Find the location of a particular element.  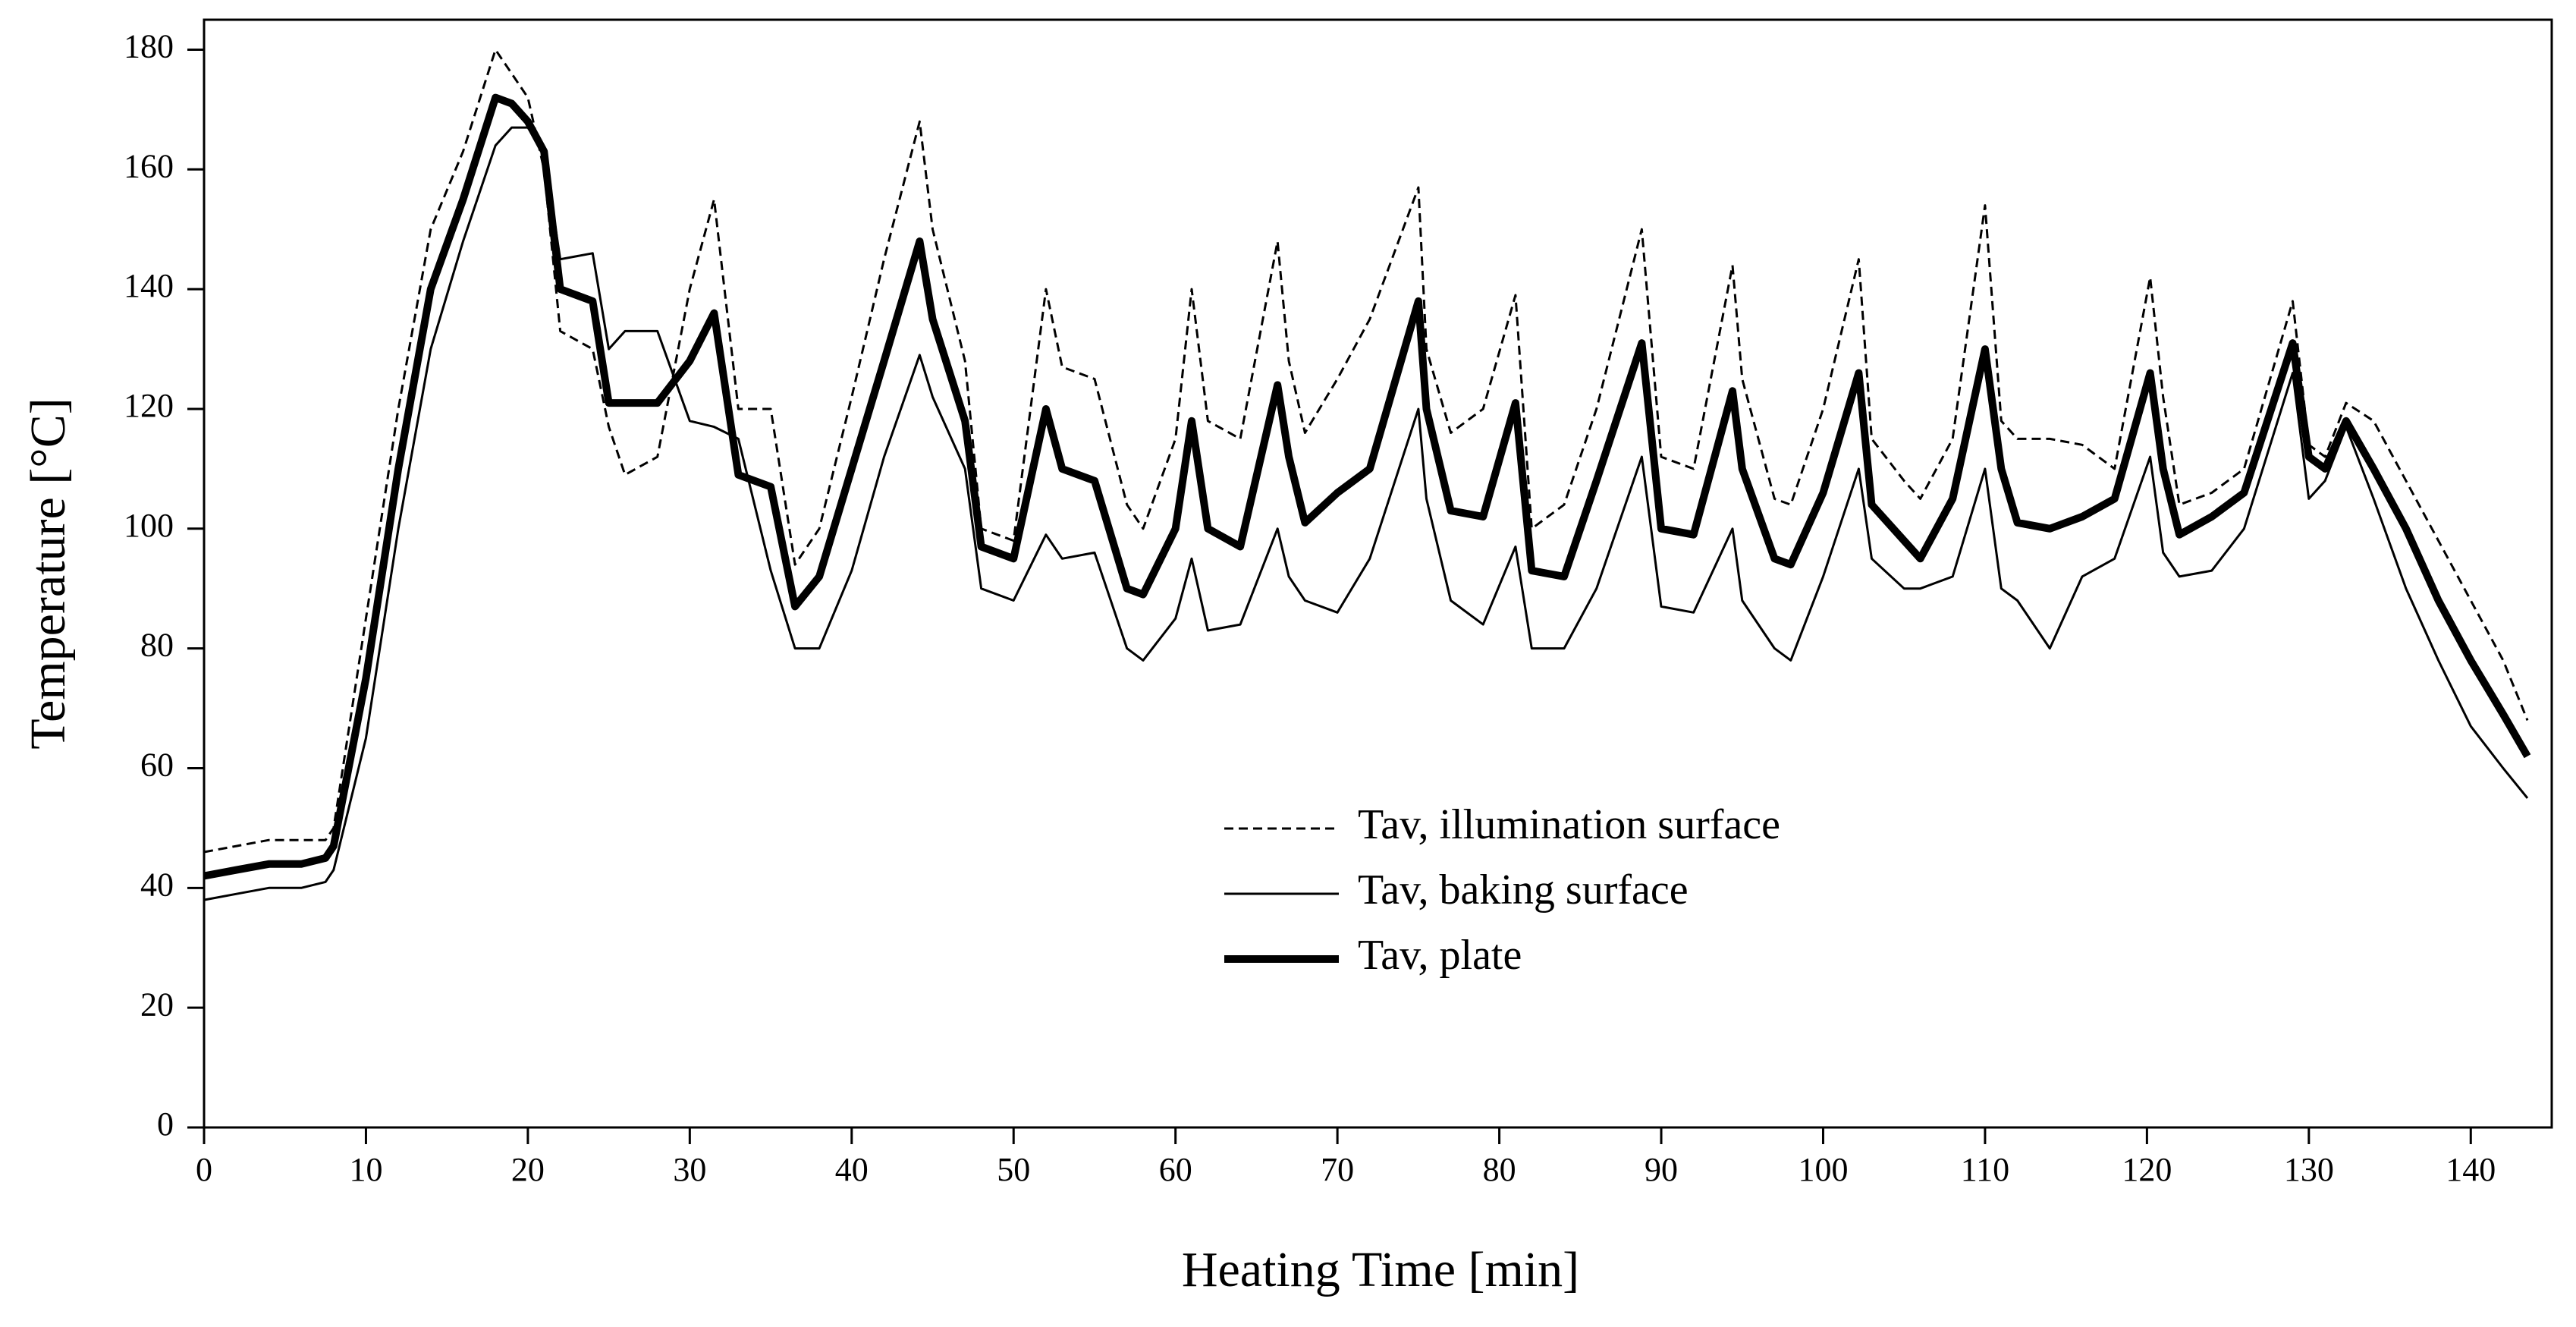

y-tick-label: 40 is located at coordinates (157, 885).